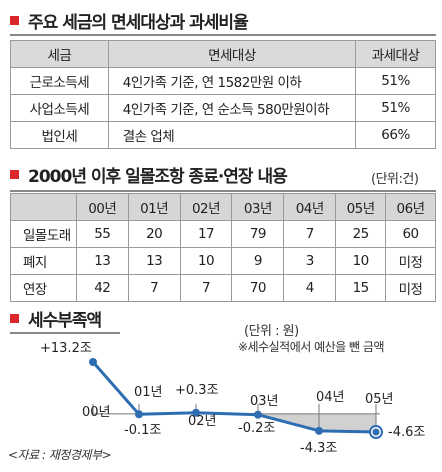 Image resolution: width=442 pixels, height=472 pixels. I want to click on header-cell: 00년, so click(102, 207).